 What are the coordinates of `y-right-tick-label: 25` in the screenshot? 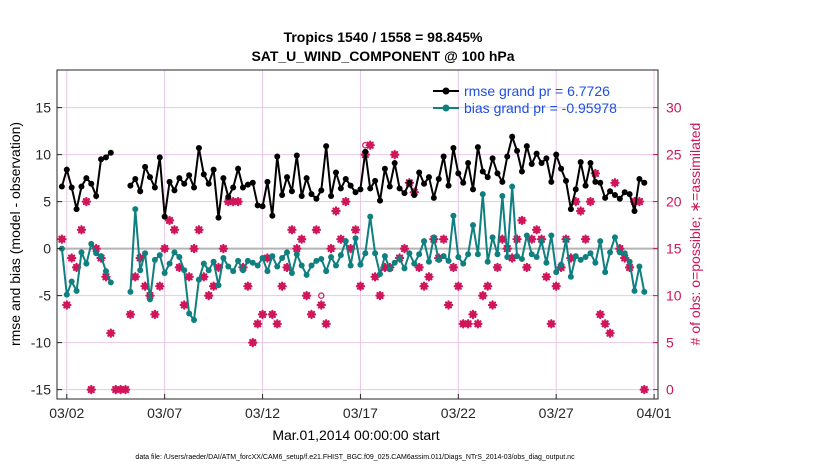 It's located at (674, 155).